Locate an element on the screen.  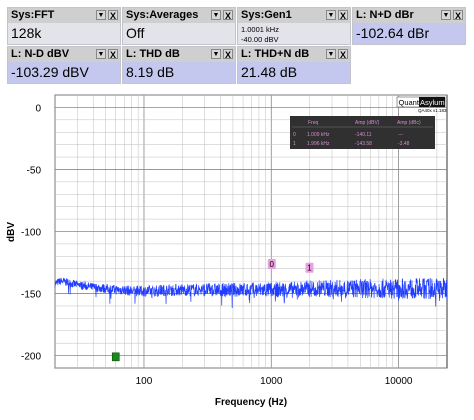
logo-version: QA40x v1.183 is located at coordinates (432, 110).